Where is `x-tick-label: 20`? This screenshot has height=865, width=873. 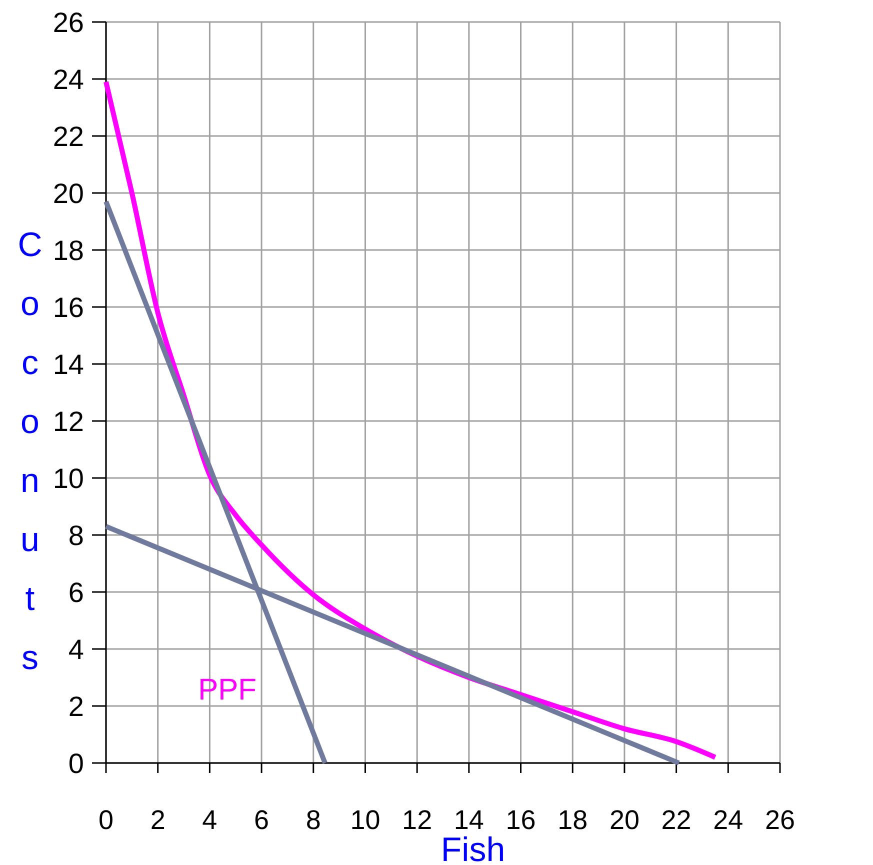
x-tick-label: 20 is located at coordinates (624, 820).